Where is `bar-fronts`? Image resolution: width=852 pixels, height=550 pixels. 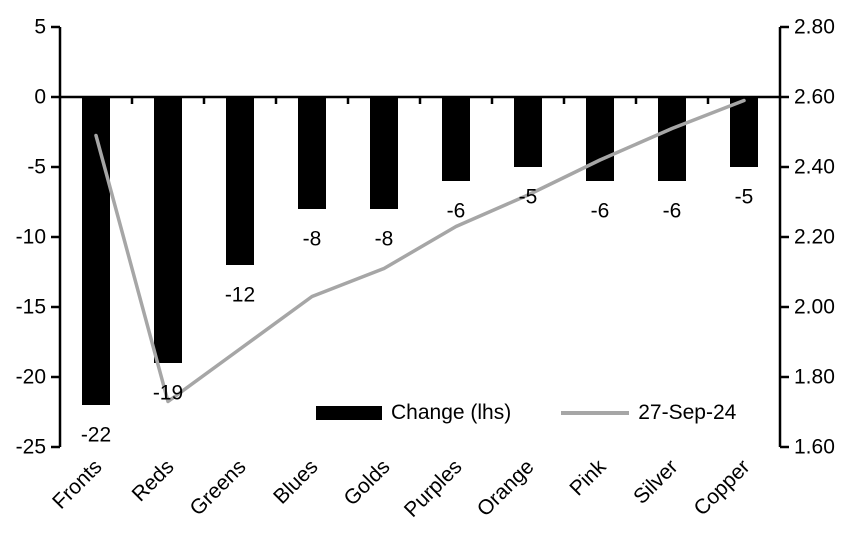 bar-fronts is located at coordinates (96, 251).